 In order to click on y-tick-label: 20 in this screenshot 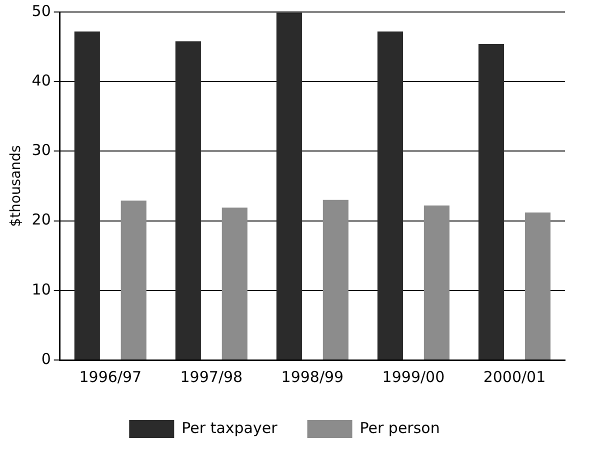, I will do `click(41, 219)`.